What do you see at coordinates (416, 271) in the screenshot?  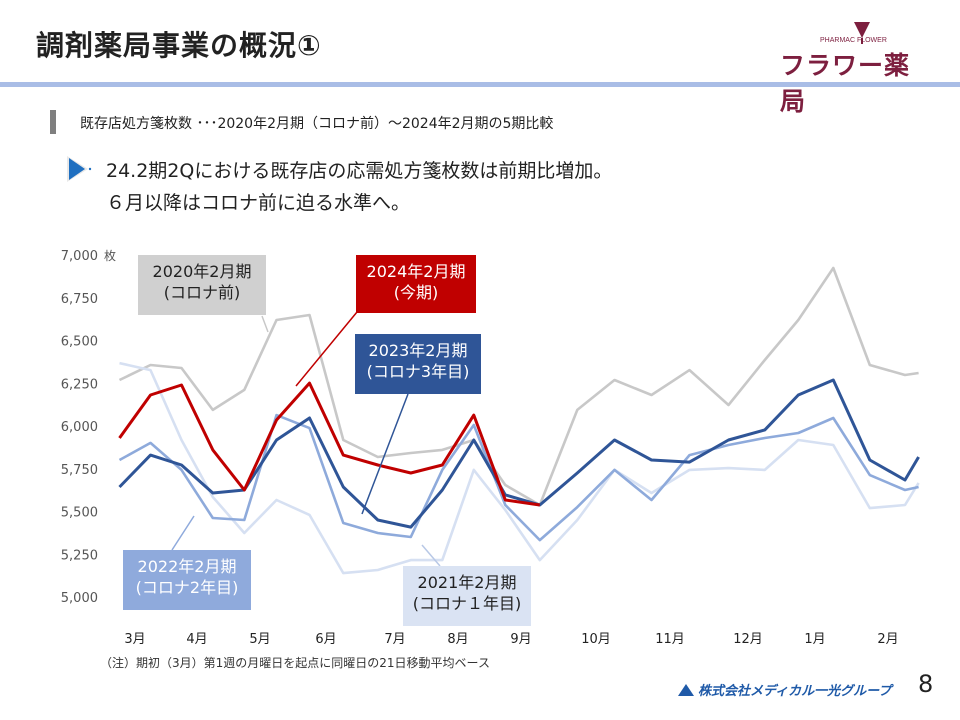 I see `series-name: 2024年2月期` at bounding box center [416, 271].